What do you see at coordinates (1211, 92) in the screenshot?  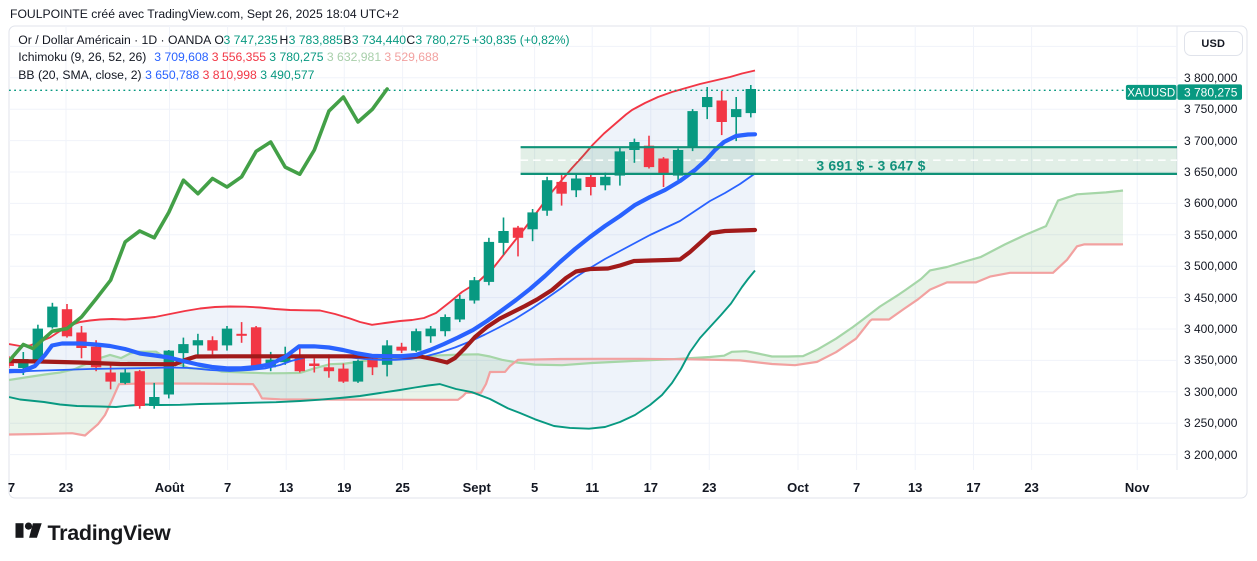 I see `svg-text: 3 780,275` at bounding box center [1211, 92].